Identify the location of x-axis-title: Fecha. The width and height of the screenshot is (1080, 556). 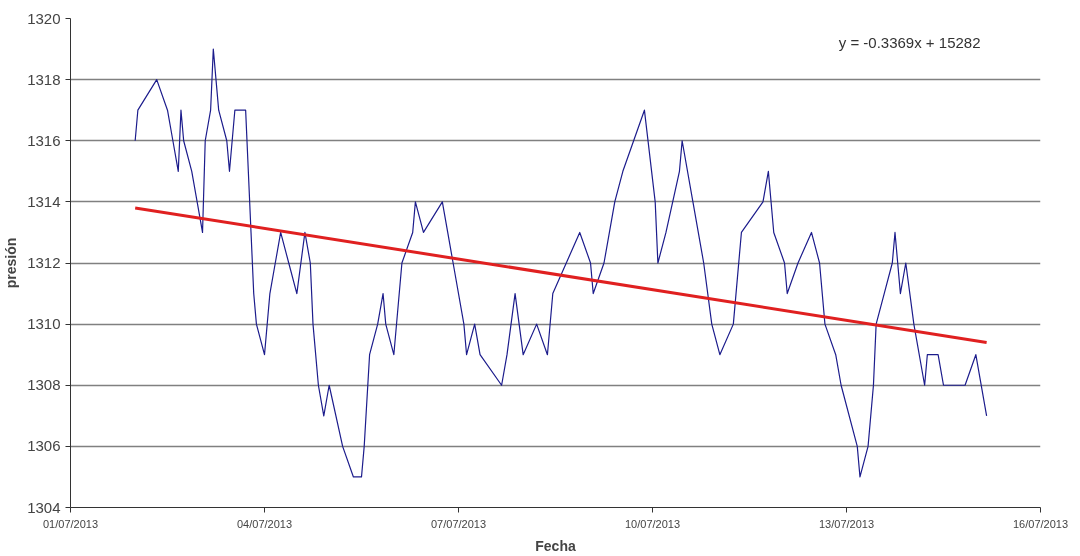
(555, 545).